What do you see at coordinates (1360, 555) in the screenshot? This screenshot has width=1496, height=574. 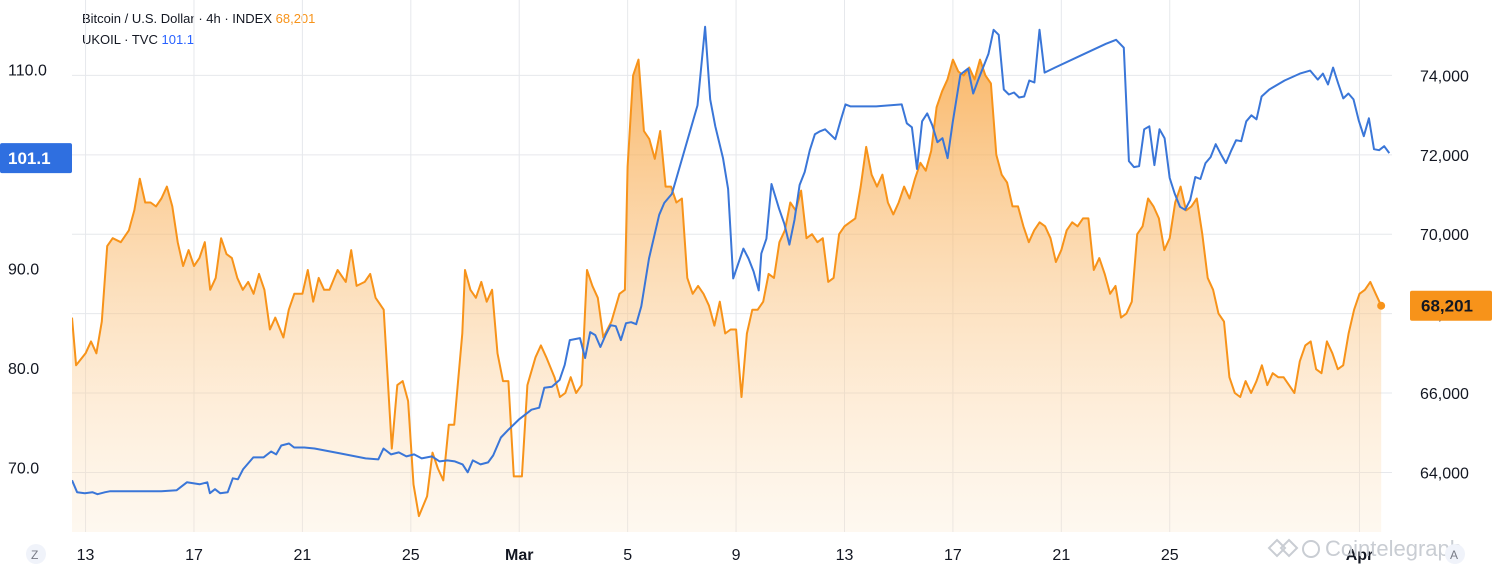 I see `x-tick-label: Apr` at bounding box center [1360, 555].